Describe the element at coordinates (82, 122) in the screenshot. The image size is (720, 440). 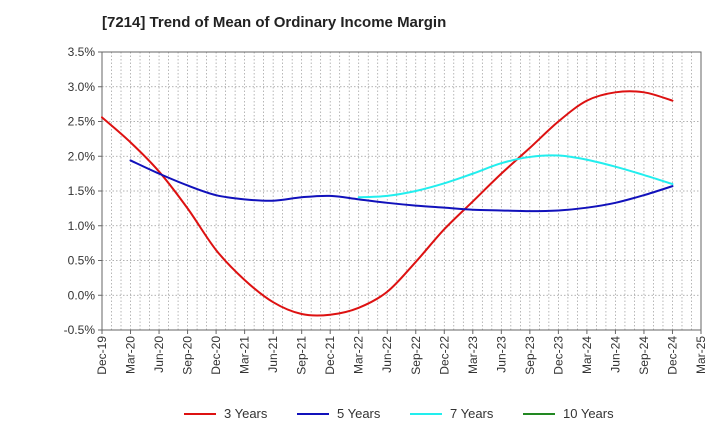
I see `y-tick-label: 2.5%` at that location.